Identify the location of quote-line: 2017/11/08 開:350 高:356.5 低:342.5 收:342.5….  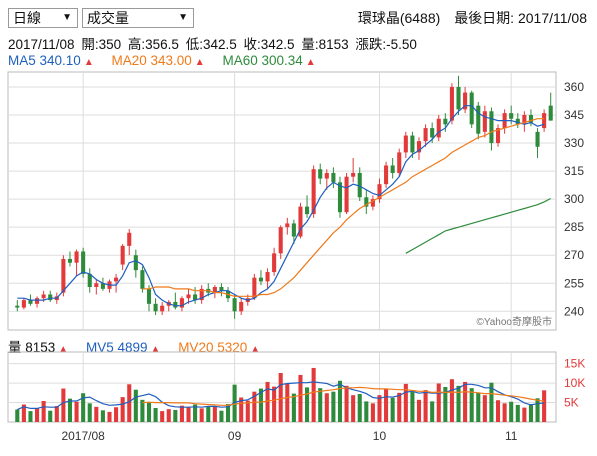
(214, 43).